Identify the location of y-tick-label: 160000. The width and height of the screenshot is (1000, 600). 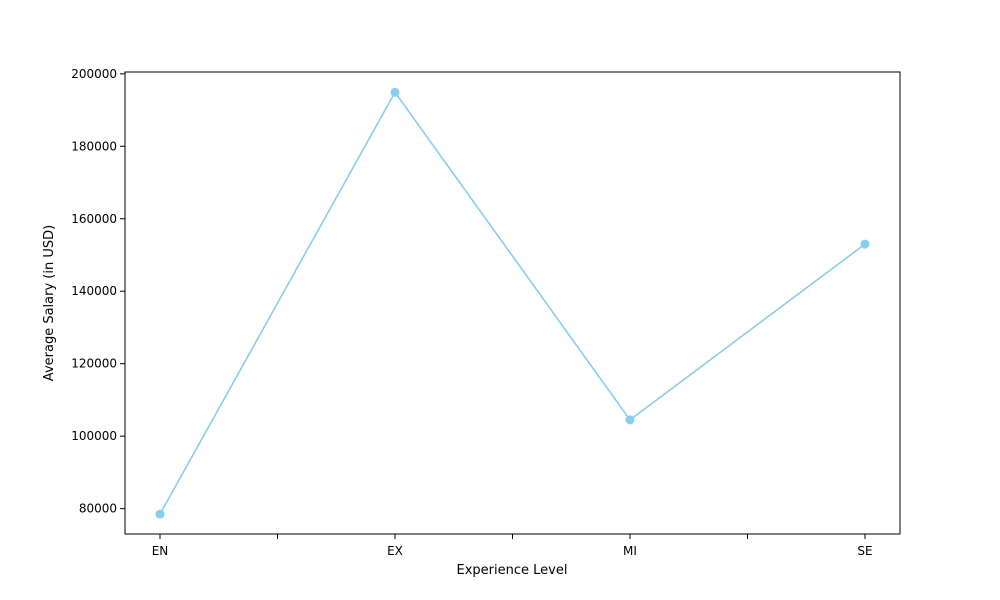
(94, 219).